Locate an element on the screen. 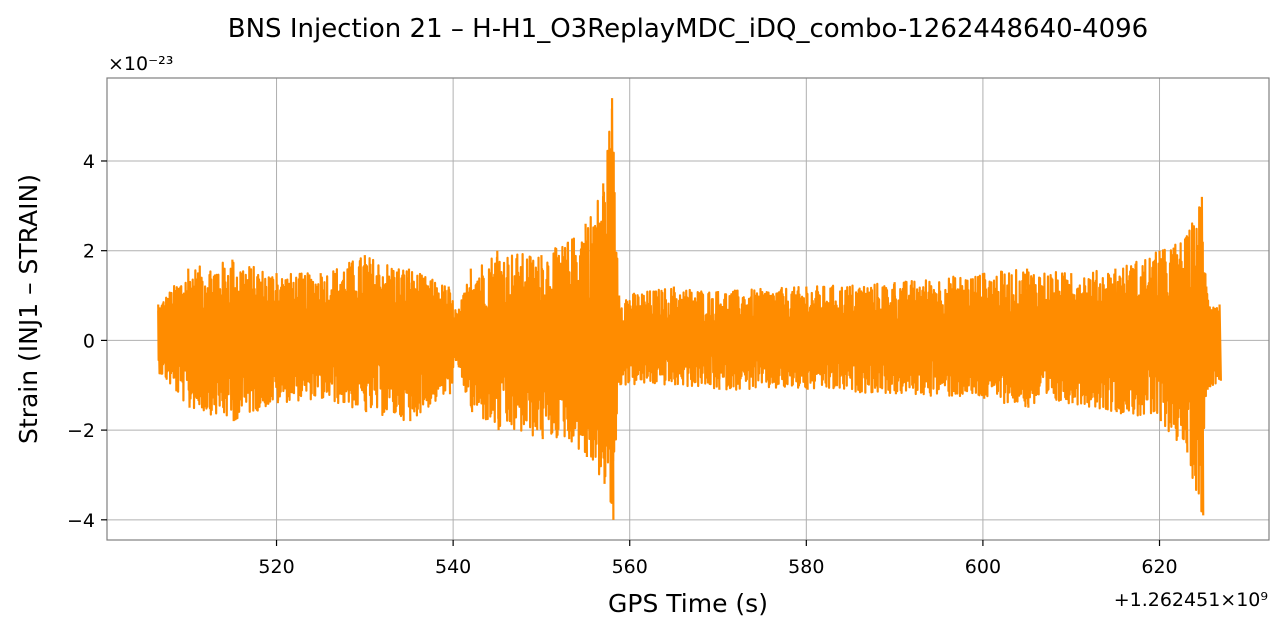 Image resolution: width=1284 pixels, height=633 pixels. x-axis-label: GPS Time (s) is located at coordinates (688, 603).